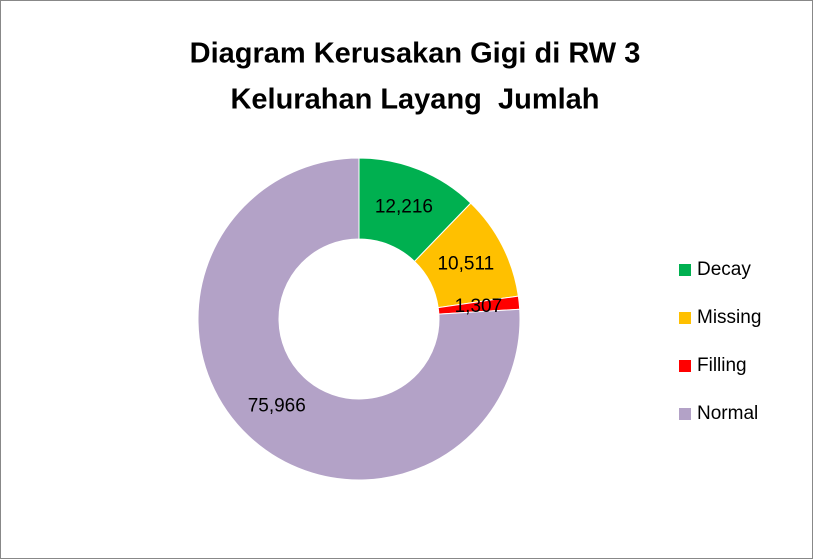  I want to click on data-label: 10,511, so click(465, 263).